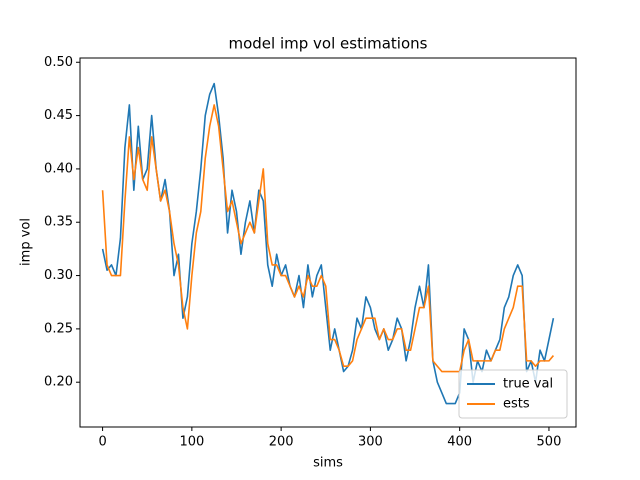 The height and width of the screenshot is (480, 640). Describe the element at coordinates (191, 442) in the screenshot. I see `x-tick-label: 100` at that location.